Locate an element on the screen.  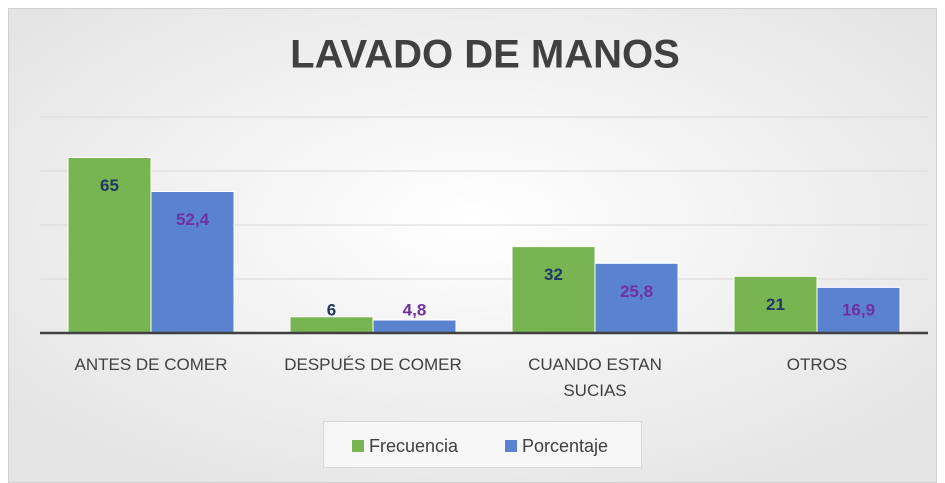
data-label: 21 is located at coordinates (775, 304).